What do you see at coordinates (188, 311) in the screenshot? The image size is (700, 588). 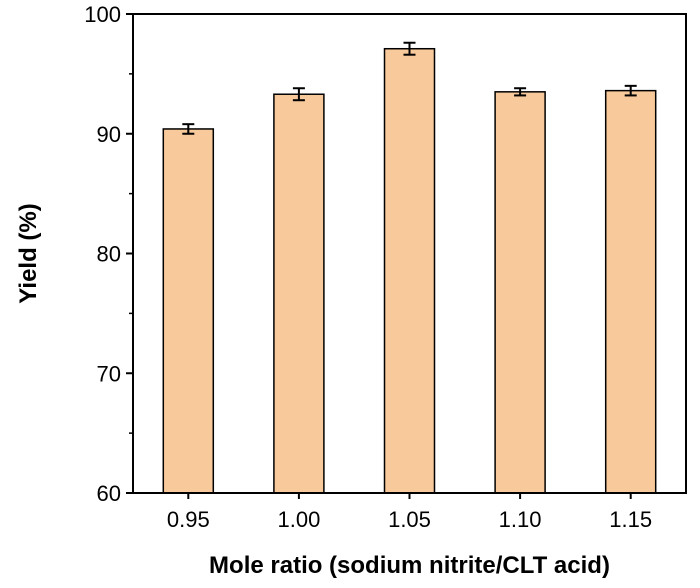 I see `bar-0.95` at bounding box center [188, 311].